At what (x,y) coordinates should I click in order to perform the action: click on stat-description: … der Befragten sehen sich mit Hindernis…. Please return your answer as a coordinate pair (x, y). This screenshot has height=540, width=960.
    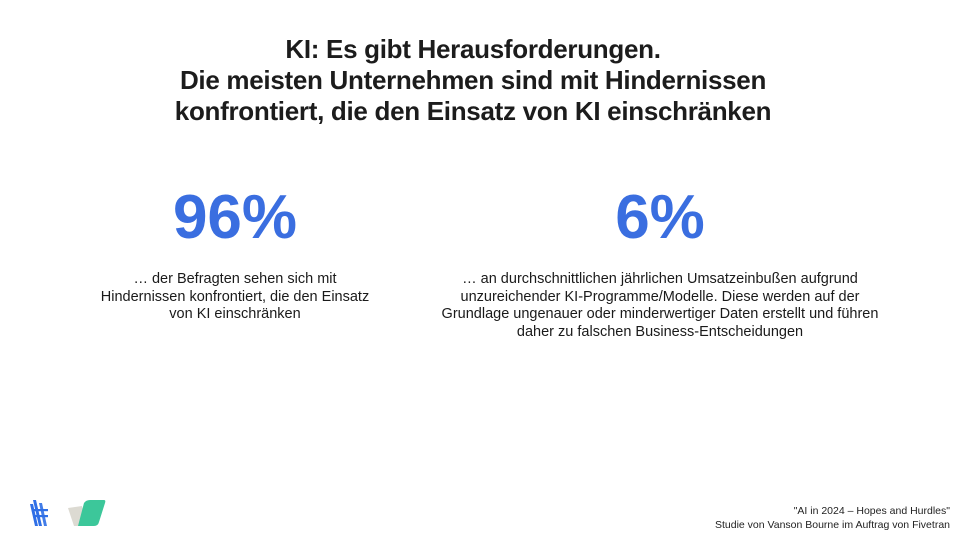
    Looking at the image, I should click on (235, 296).